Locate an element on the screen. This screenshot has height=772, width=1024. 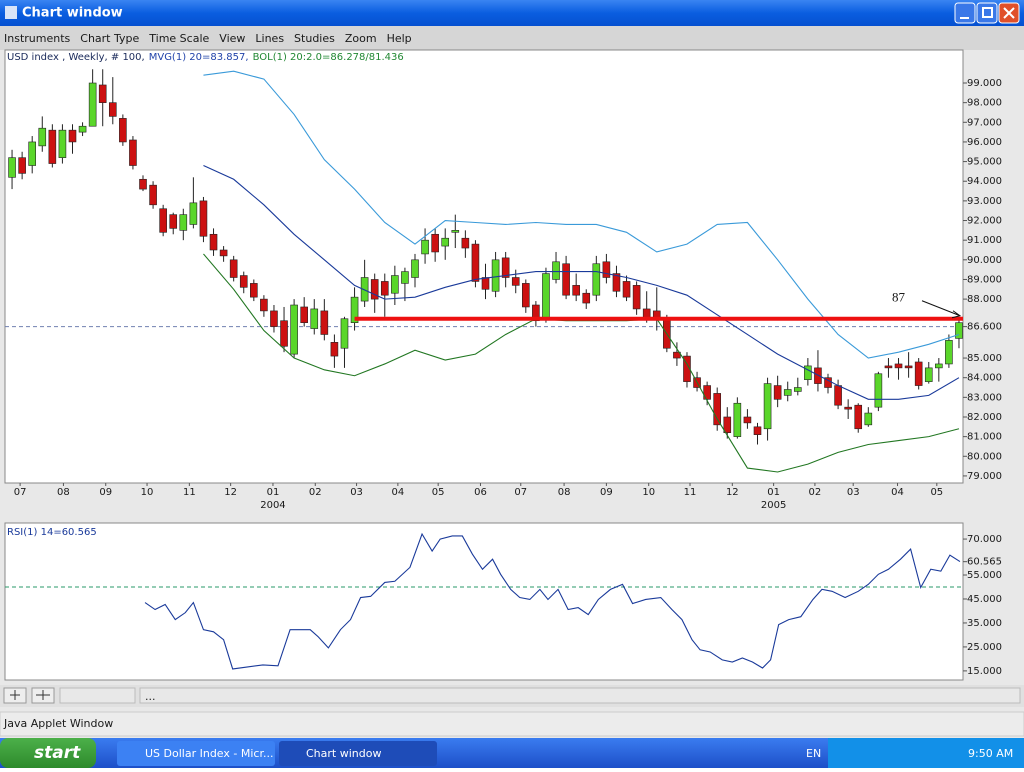
x-tick-label: 11 is located at coordinates (690, 492).